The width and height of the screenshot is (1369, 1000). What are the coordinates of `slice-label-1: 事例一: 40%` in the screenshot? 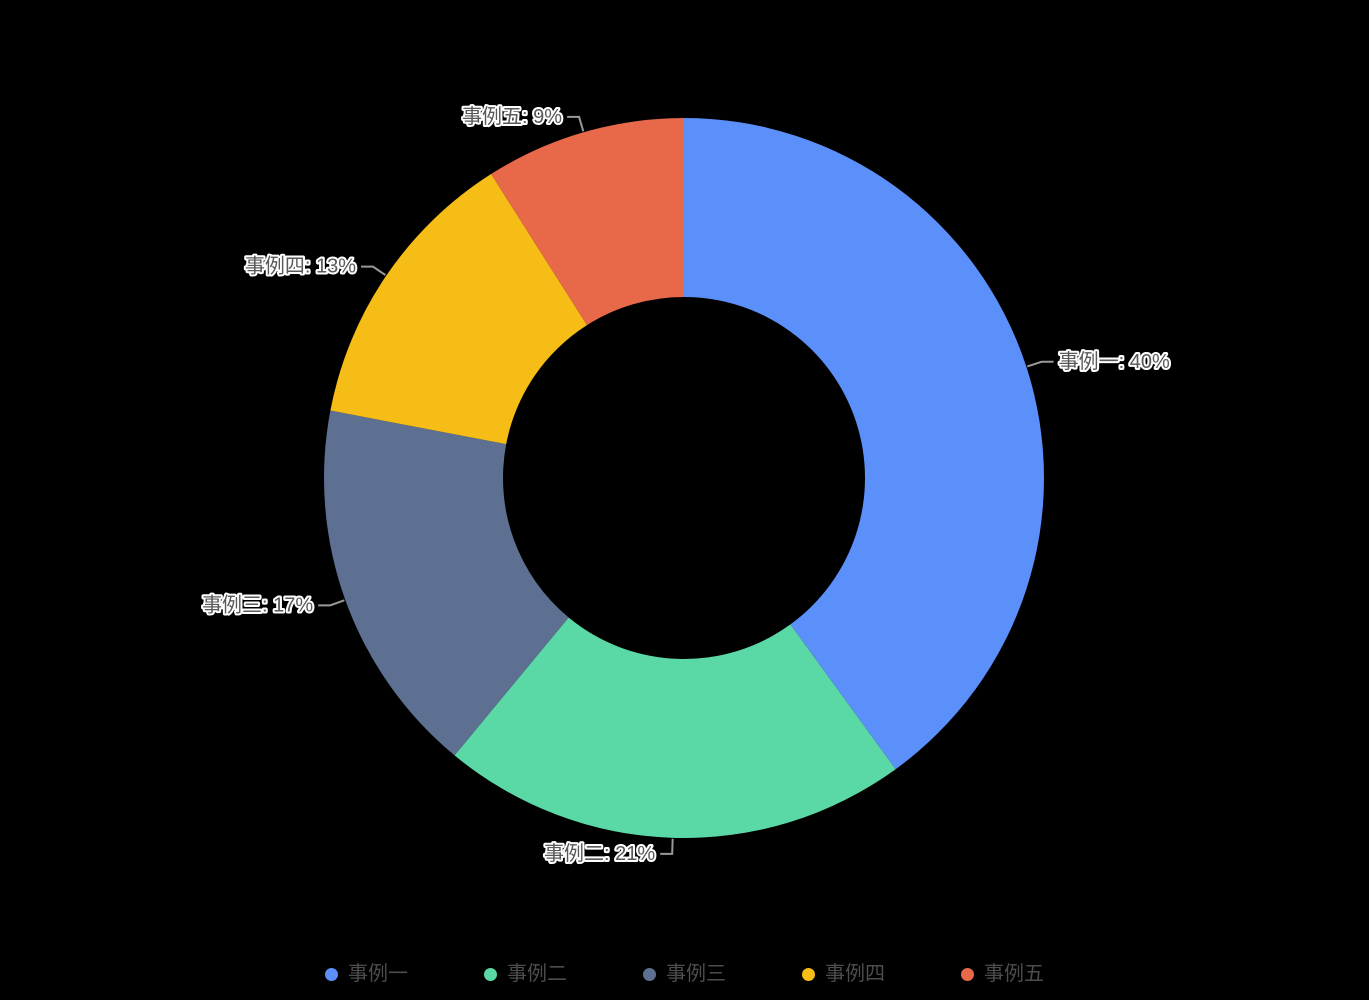 It's located at (1114, 361).